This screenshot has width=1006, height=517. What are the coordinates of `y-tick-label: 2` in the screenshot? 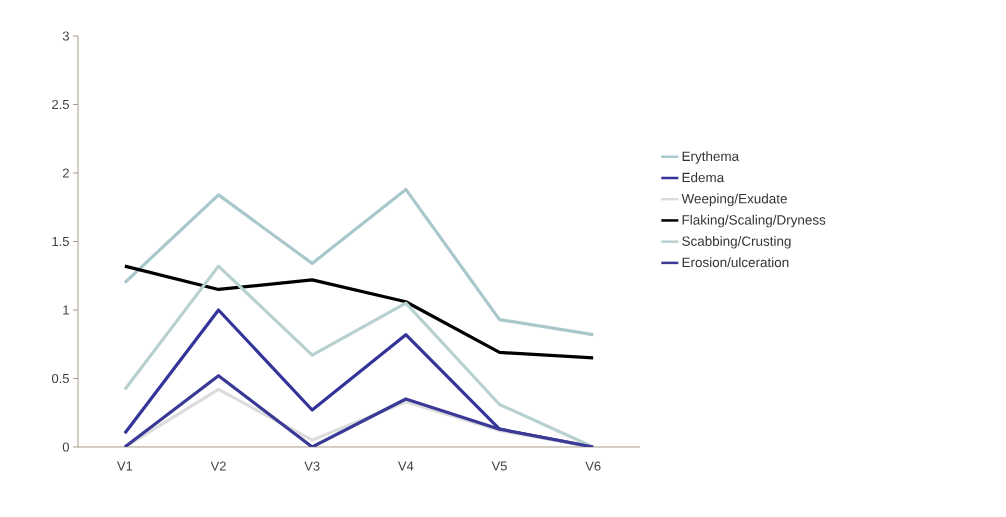 It's located at (65, 173).